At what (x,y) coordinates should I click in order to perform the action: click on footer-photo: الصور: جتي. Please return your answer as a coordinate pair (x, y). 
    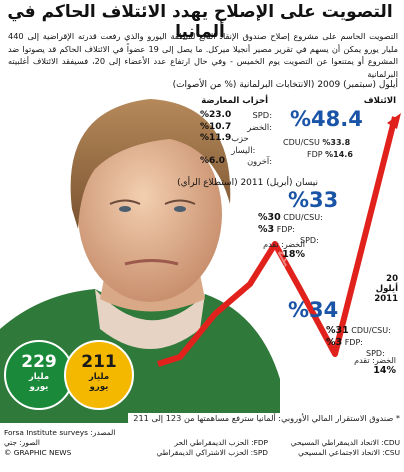
    Looking at the image, I should click on (22, 442).